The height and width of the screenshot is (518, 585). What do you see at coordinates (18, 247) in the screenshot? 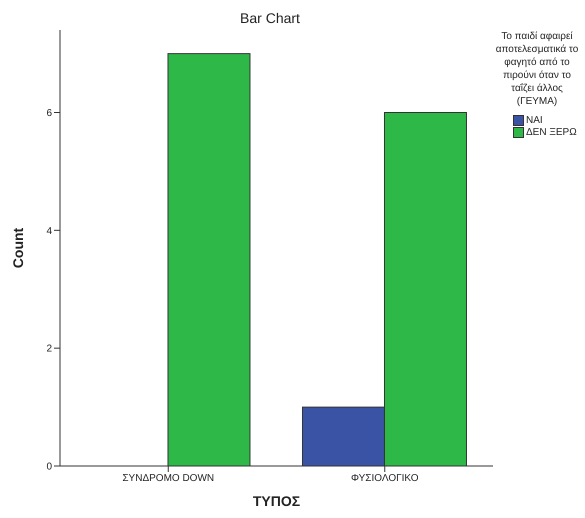
I see `y-axis-title: Count` at bounding box center [18, 247].